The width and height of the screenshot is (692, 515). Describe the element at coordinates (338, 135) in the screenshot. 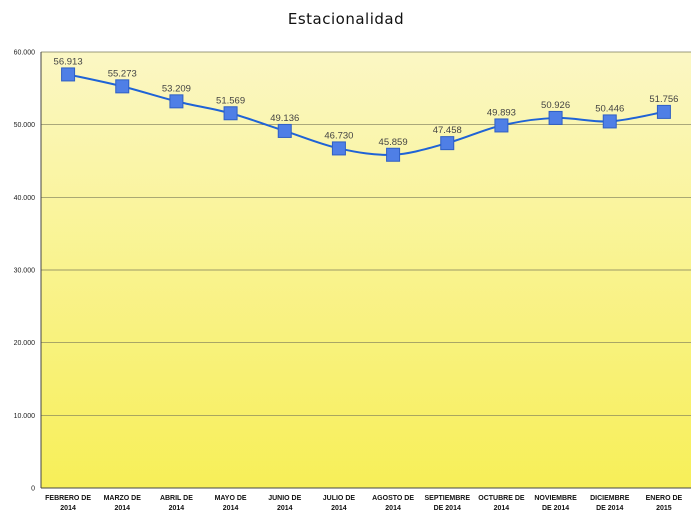

I see `data-label: 46.730` at that location.